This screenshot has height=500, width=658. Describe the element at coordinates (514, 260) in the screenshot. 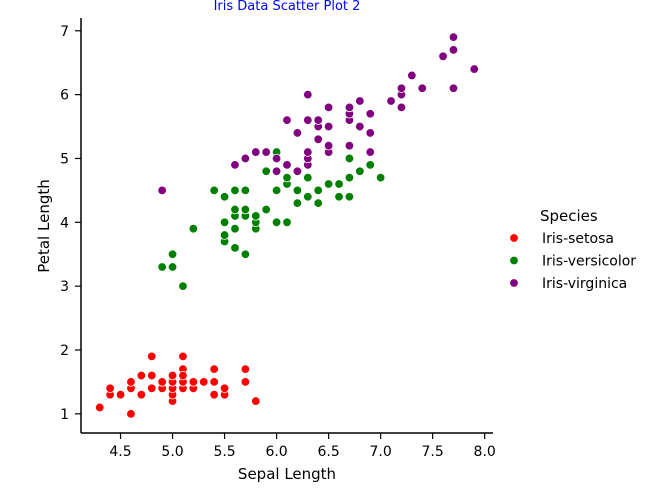

I see `legend-marker-iris-versicolor` at that location.